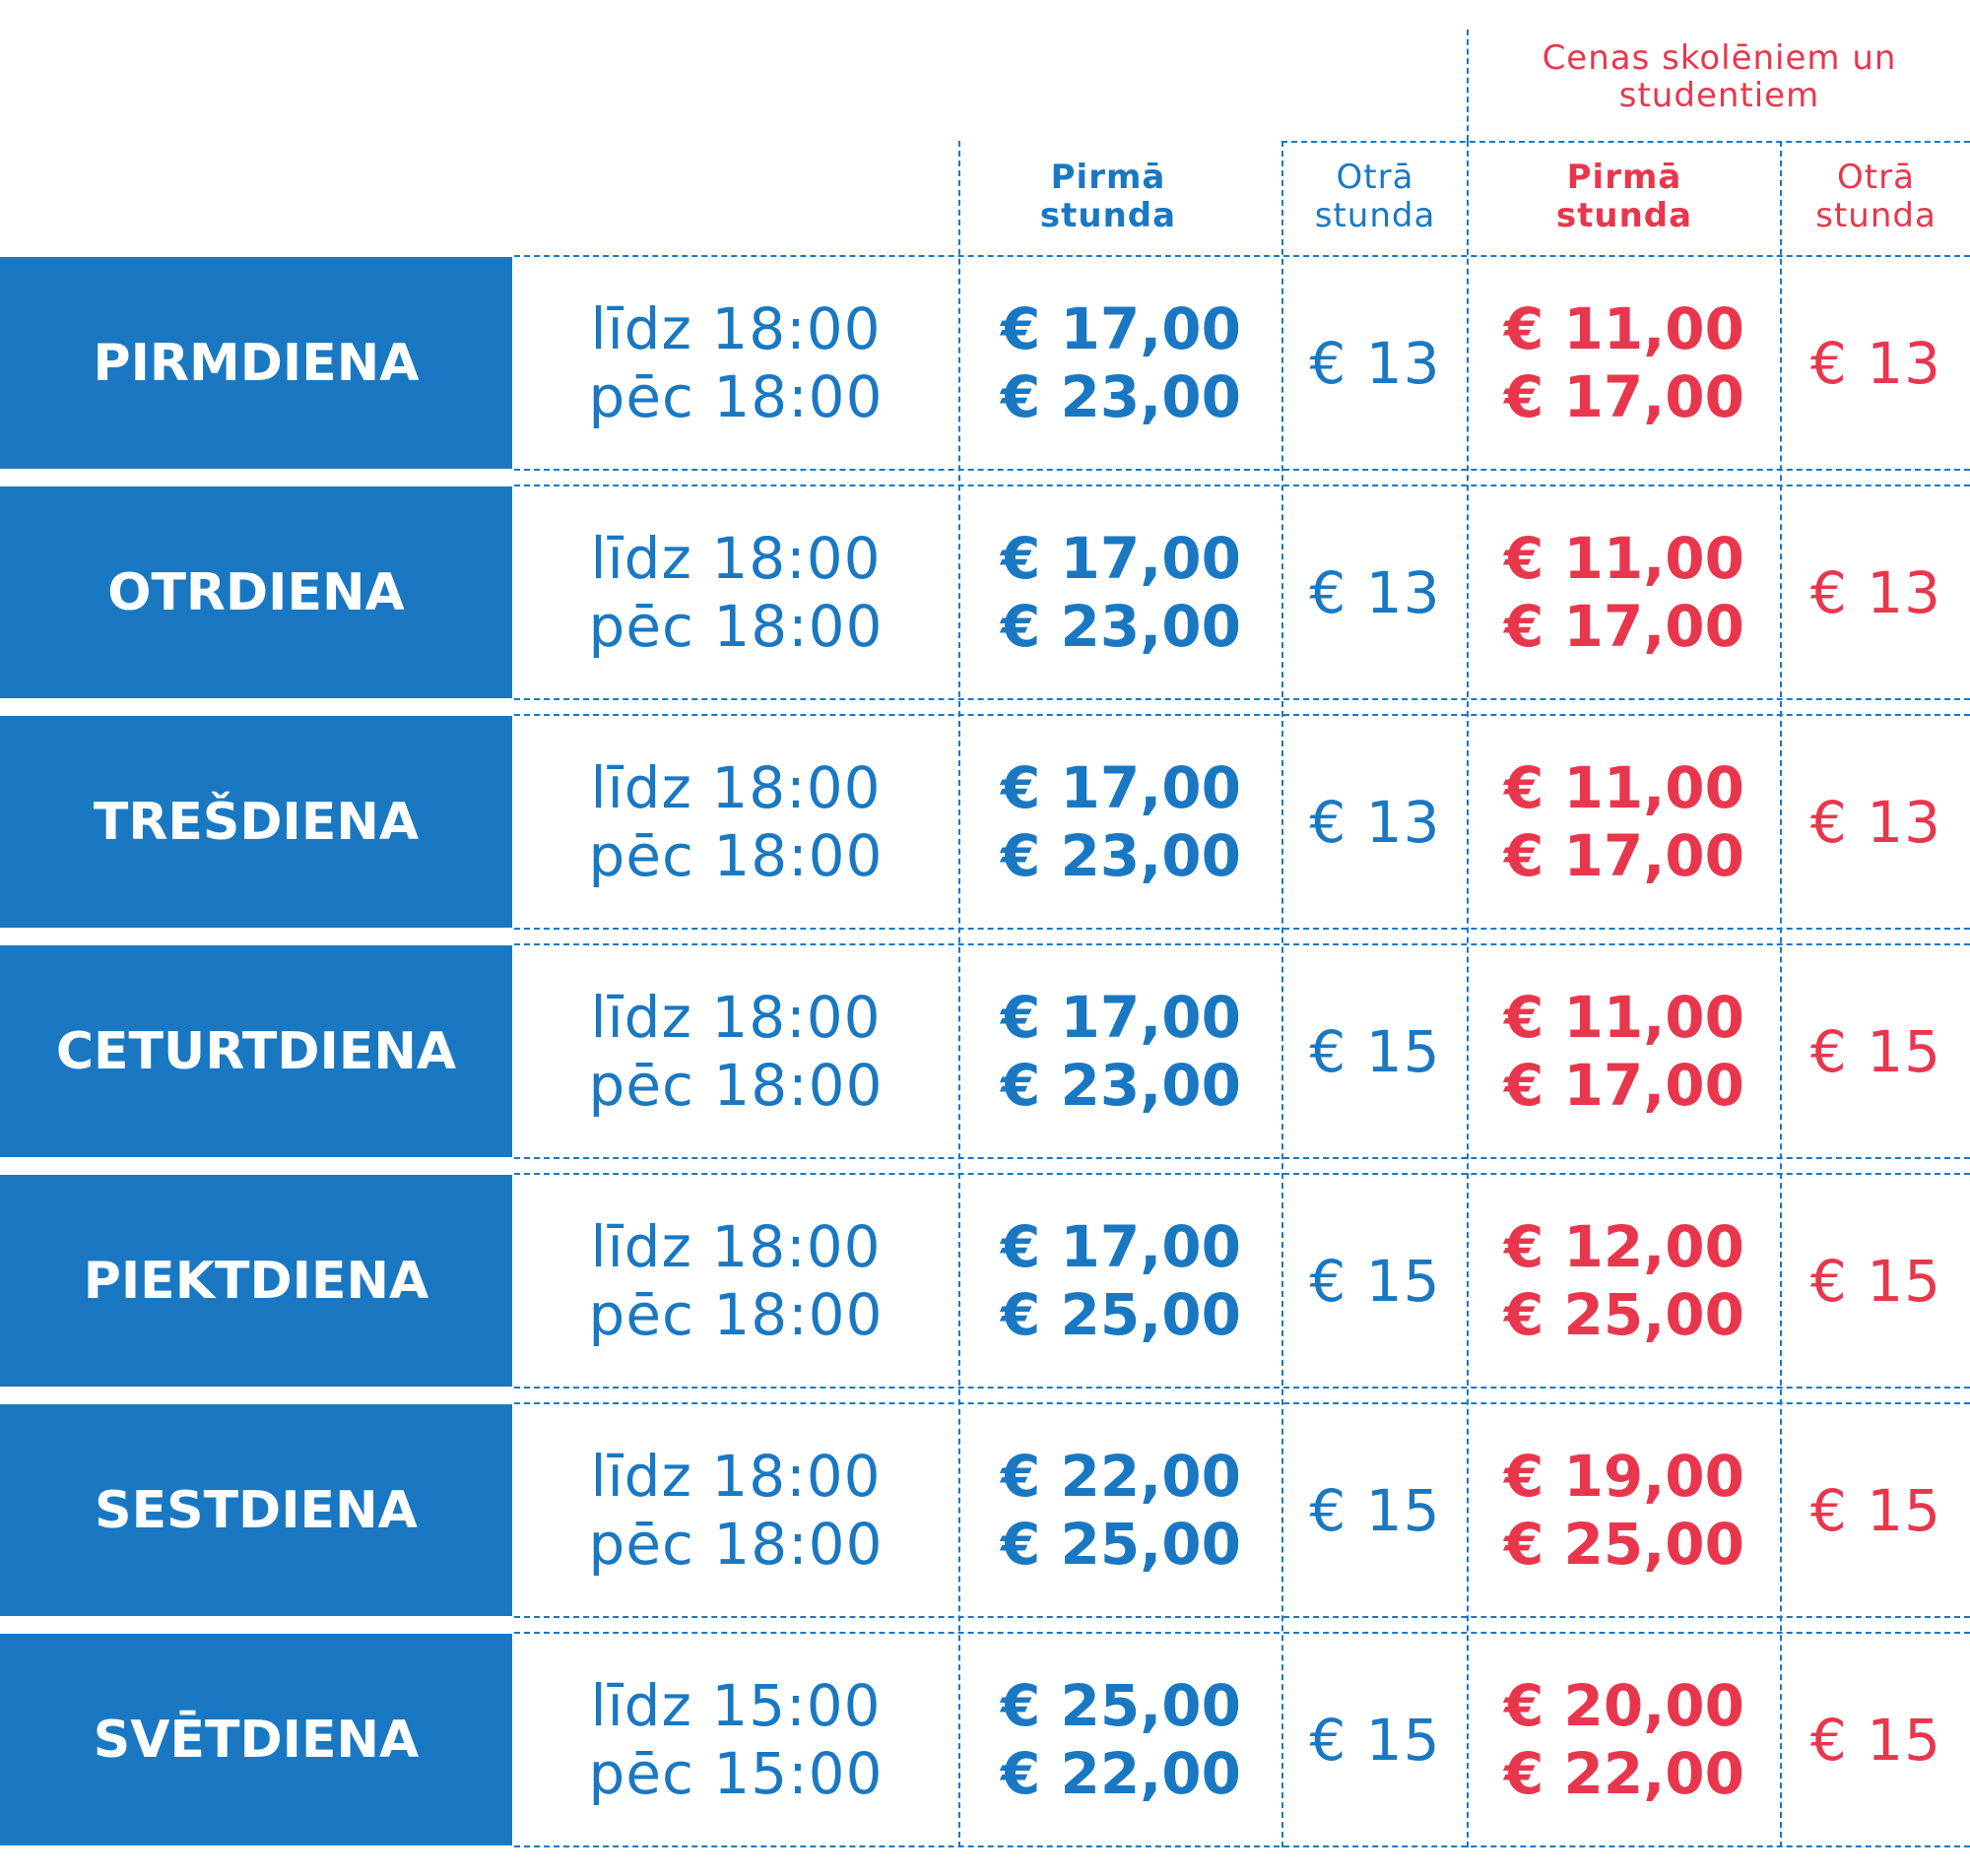  Describe the element at coordinates (1623, 1476) in the screenshot. I see `student-first-hour-price-before: € 19,00` at that location.